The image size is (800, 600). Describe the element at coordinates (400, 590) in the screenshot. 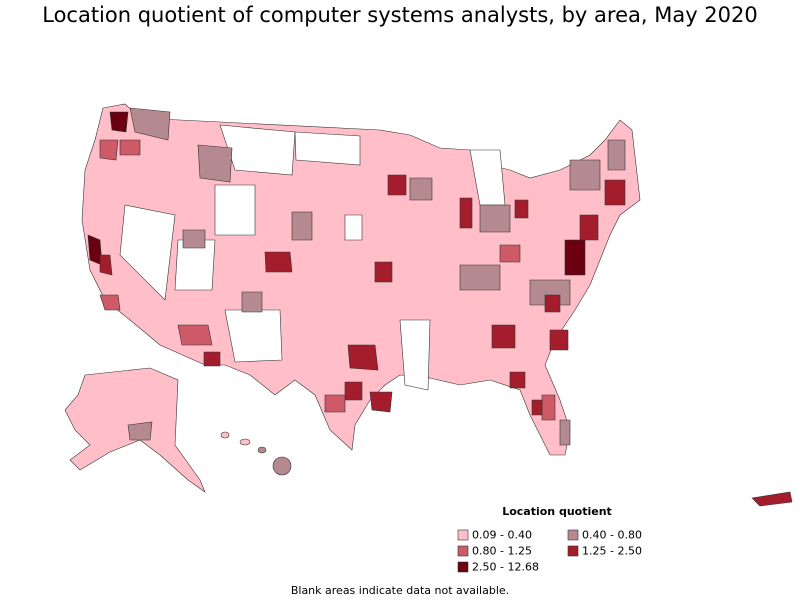

I see `footnote: Blank areas indicate data not available.` at that location.